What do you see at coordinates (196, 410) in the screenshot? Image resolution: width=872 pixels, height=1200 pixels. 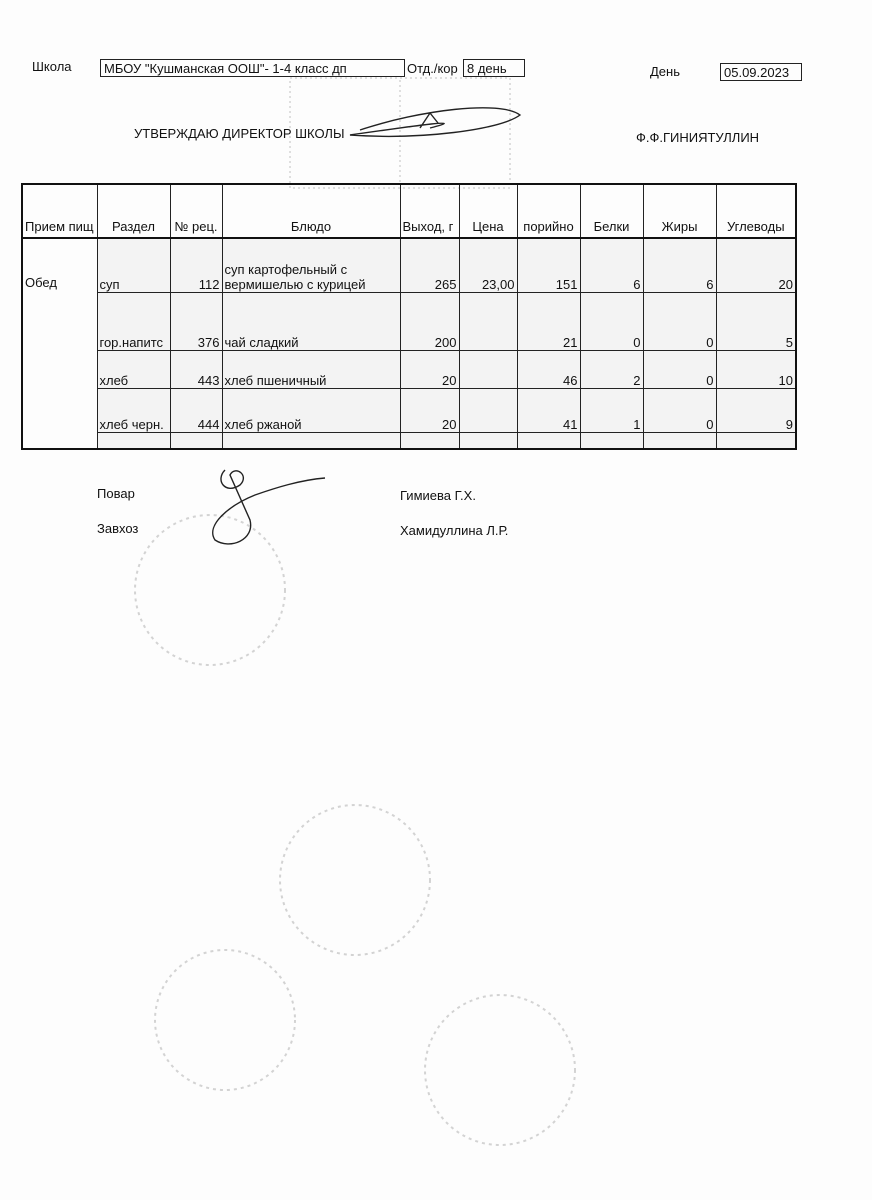 I see `recipe-cell: 444` at bounding box center [196, 410].